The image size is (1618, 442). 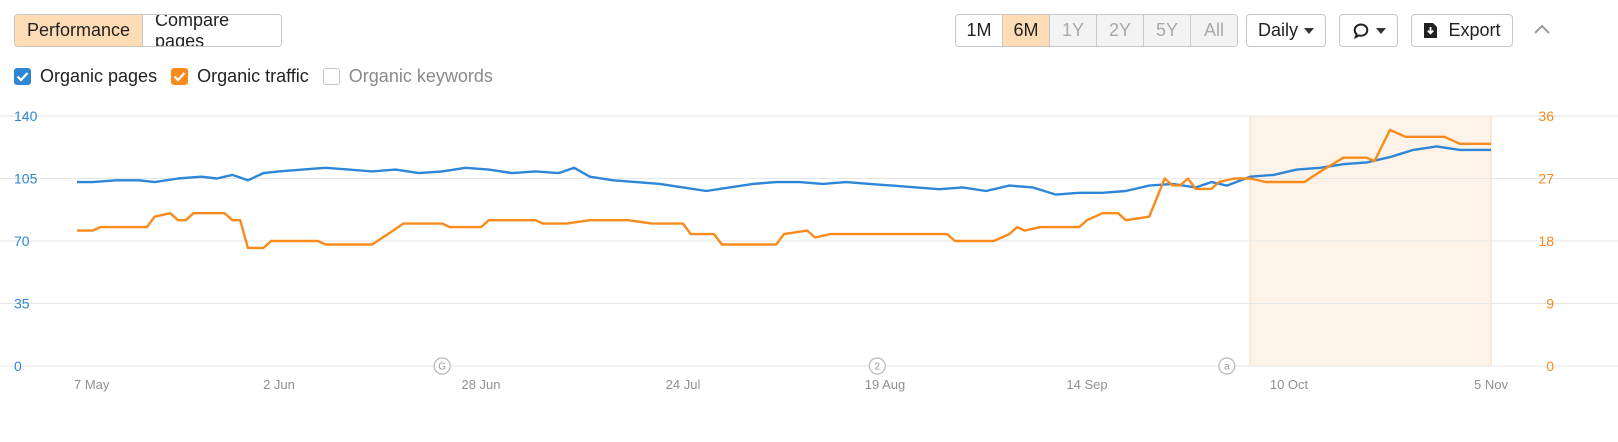 I want to click on range-6m-button: 6M, so click(x=1026, y=30).